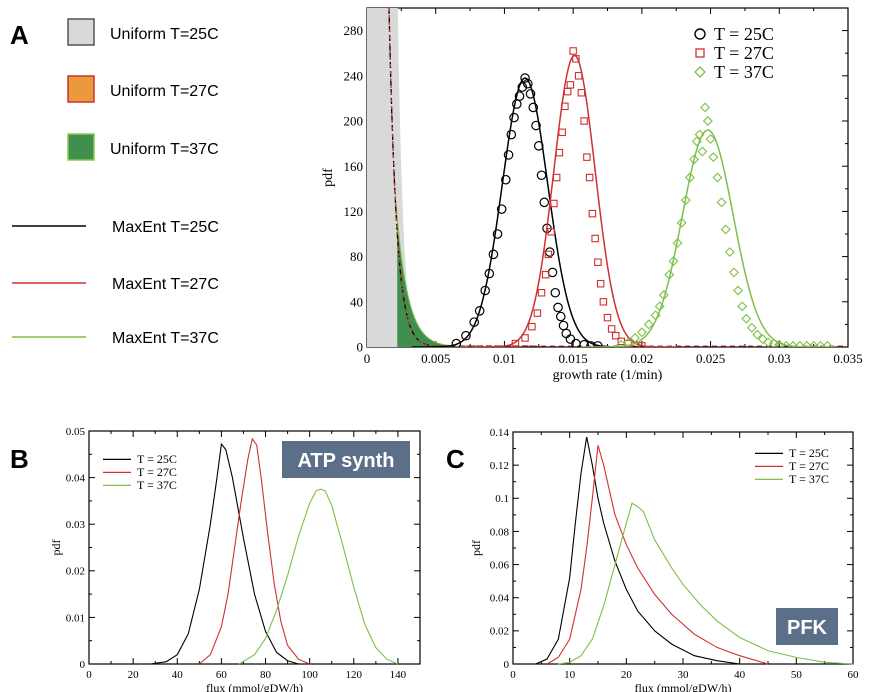 This screenshot has width=871, height=692. I want to click on maxent-dashed-curve, so click(460, 177).